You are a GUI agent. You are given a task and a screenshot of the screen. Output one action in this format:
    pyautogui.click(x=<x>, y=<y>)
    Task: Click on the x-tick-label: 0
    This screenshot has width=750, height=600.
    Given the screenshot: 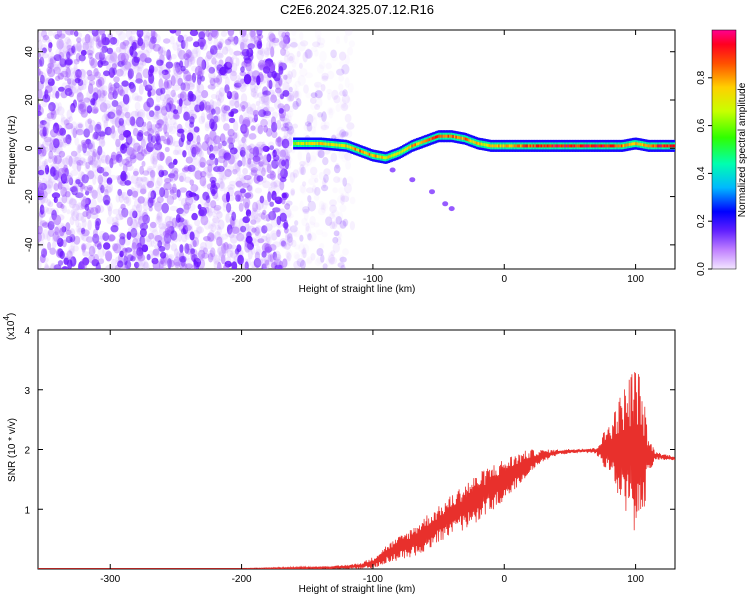 What is the action you would take?
    pyautogui.click(x=504, y=579)
    